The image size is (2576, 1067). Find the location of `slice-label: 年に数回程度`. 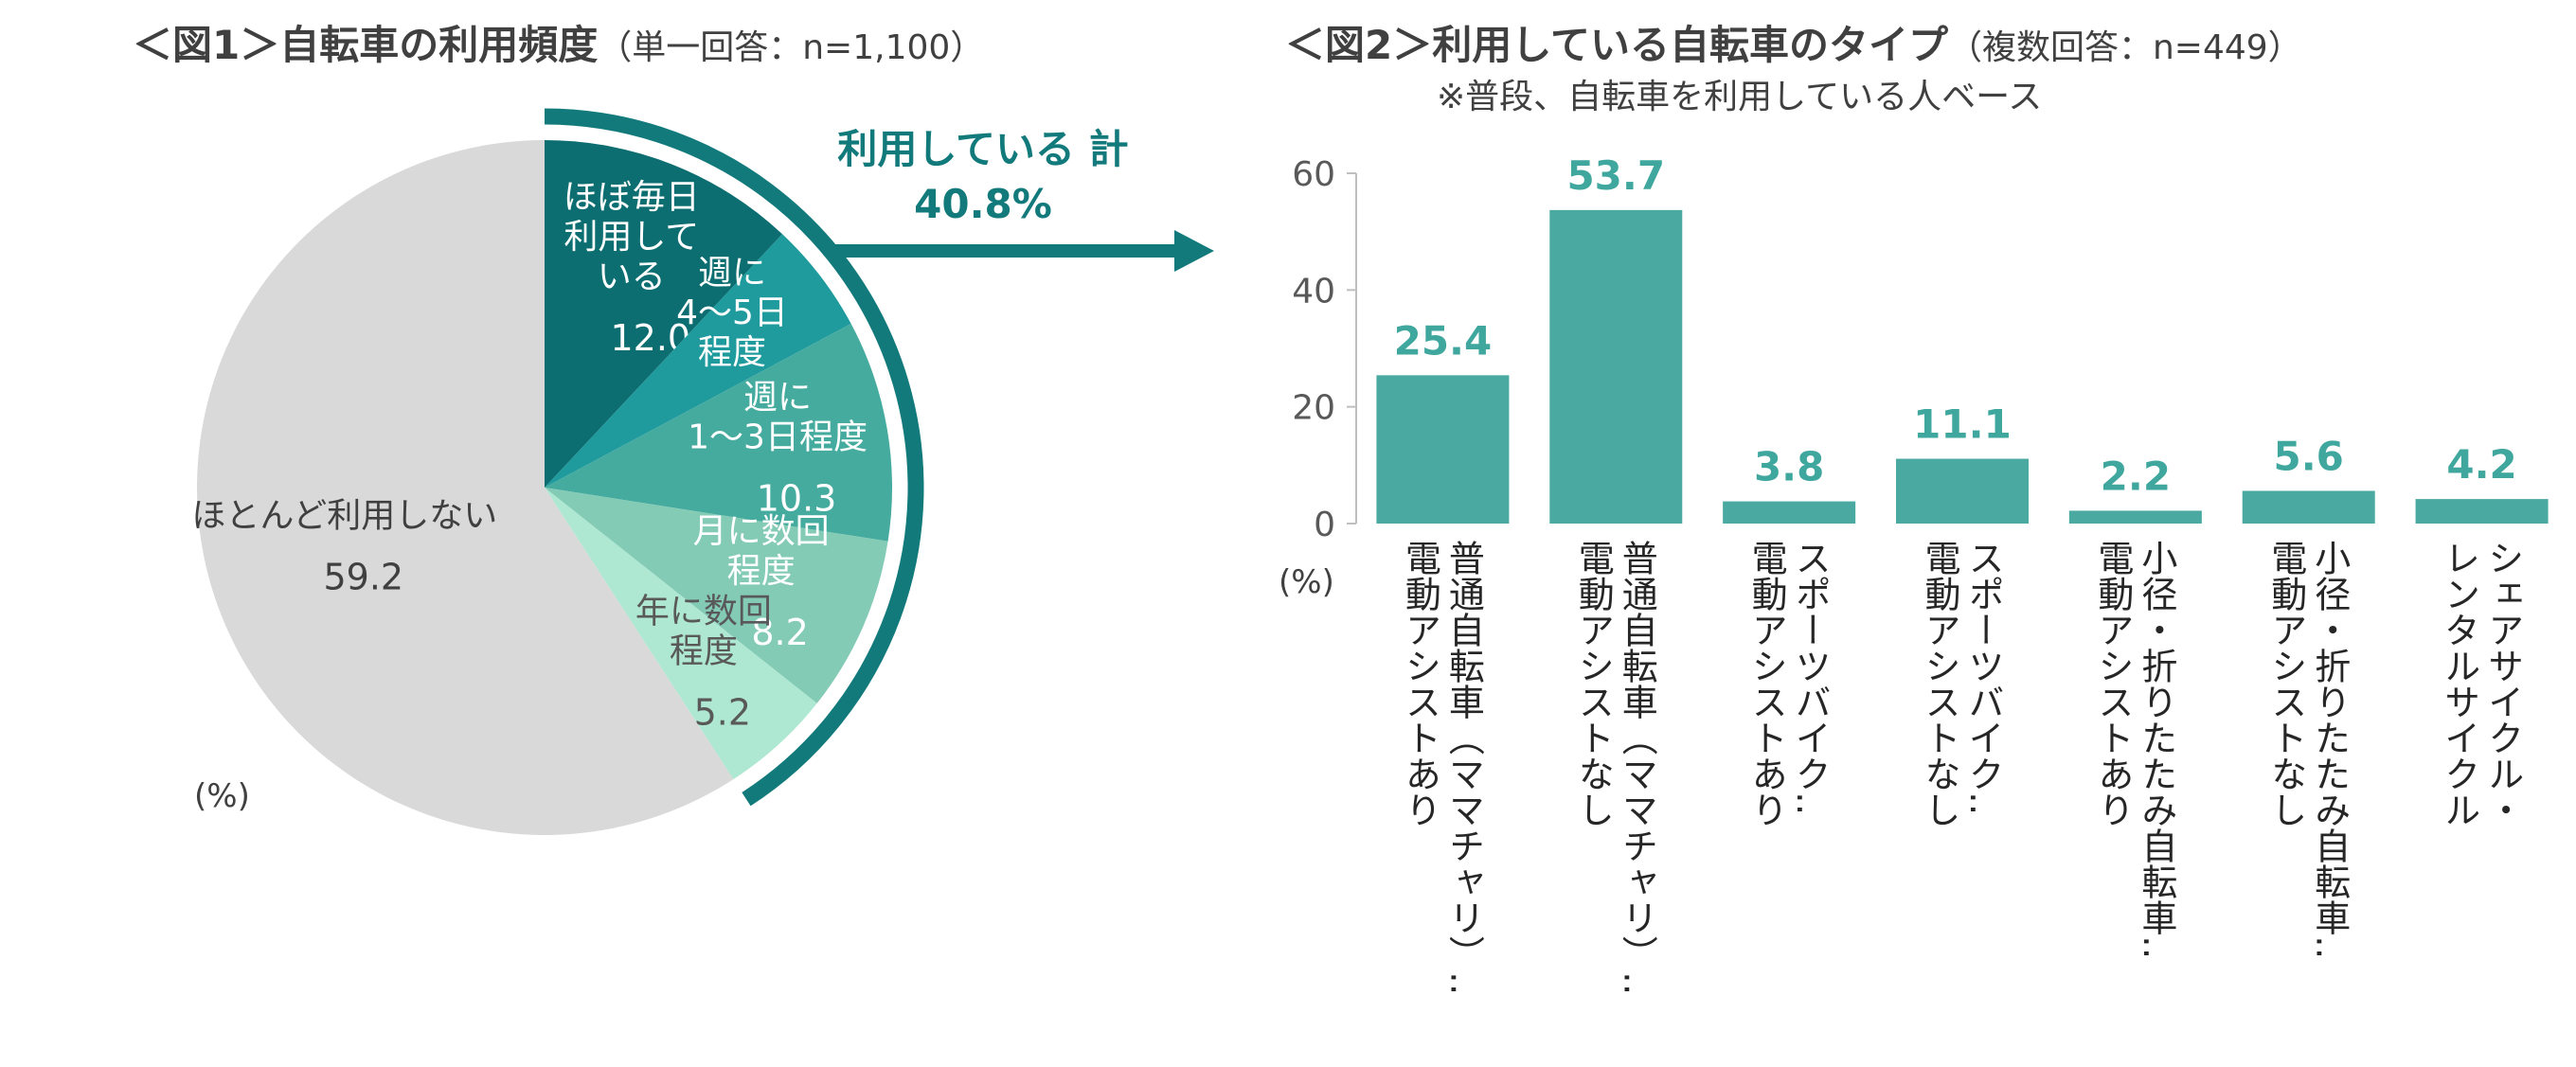

slice-label: 年に数回程度 is located at coordinates (703, 632).